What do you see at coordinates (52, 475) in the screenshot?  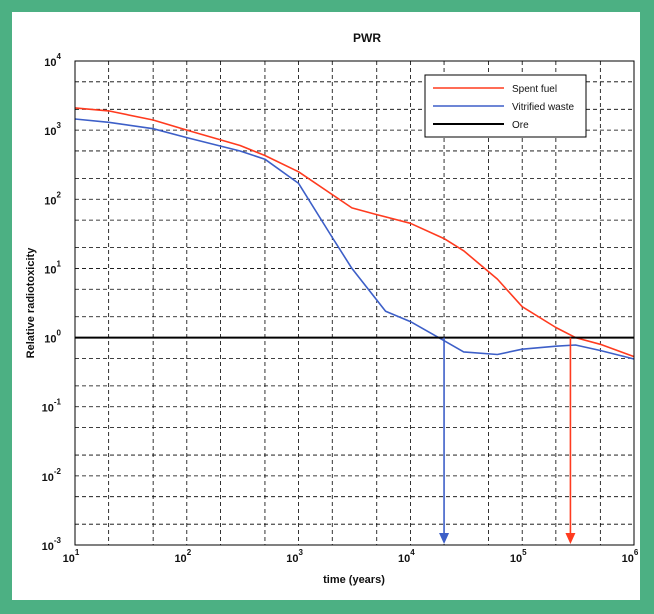 I see `y-tick-label: 10⁻²` at bounding box center [52, 475].